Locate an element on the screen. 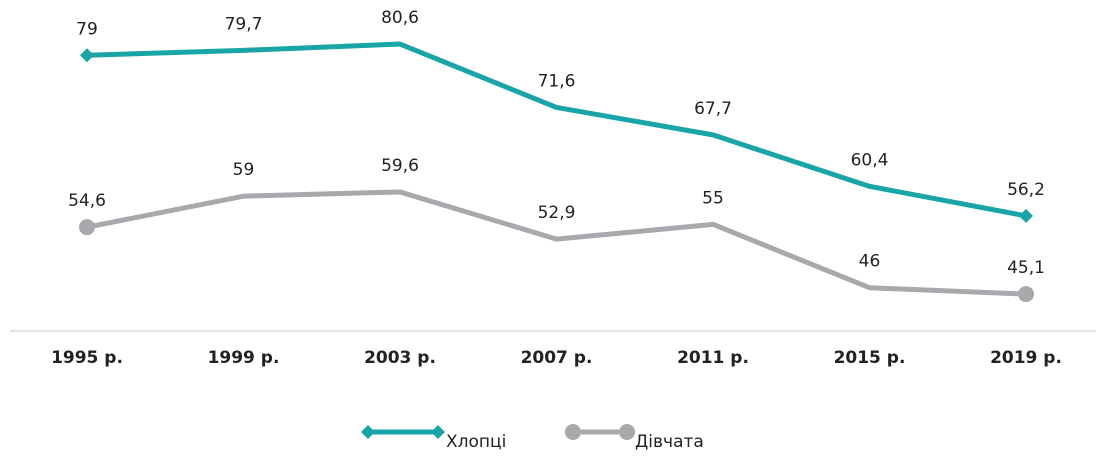  x-tick-label: 1999 р. is located at coordinates (244, 358).